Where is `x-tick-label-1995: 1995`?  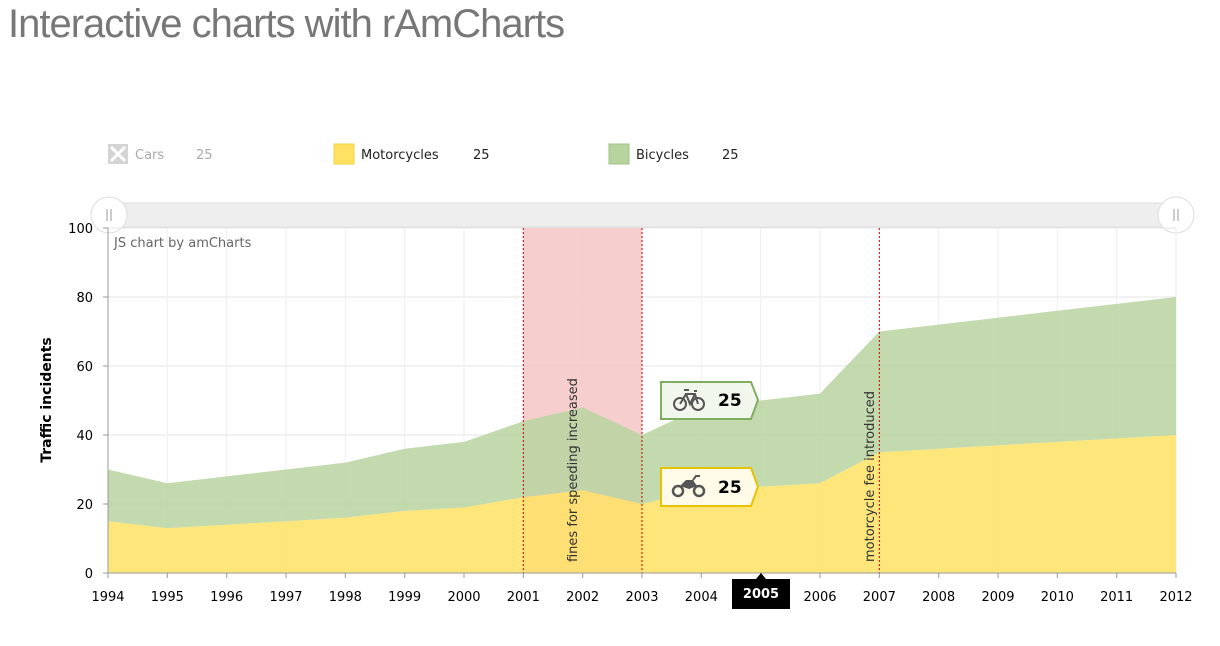
x-tick-label-1995: 1995 is located at coordinates (167, 597).